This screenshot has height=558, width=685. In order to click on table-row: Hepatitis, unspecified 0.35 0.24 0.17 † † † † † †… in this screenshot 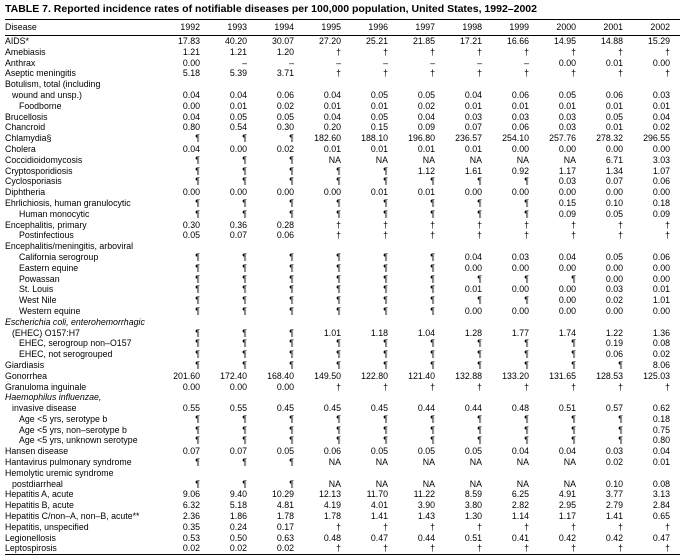, I will do `click(342, 527)`.